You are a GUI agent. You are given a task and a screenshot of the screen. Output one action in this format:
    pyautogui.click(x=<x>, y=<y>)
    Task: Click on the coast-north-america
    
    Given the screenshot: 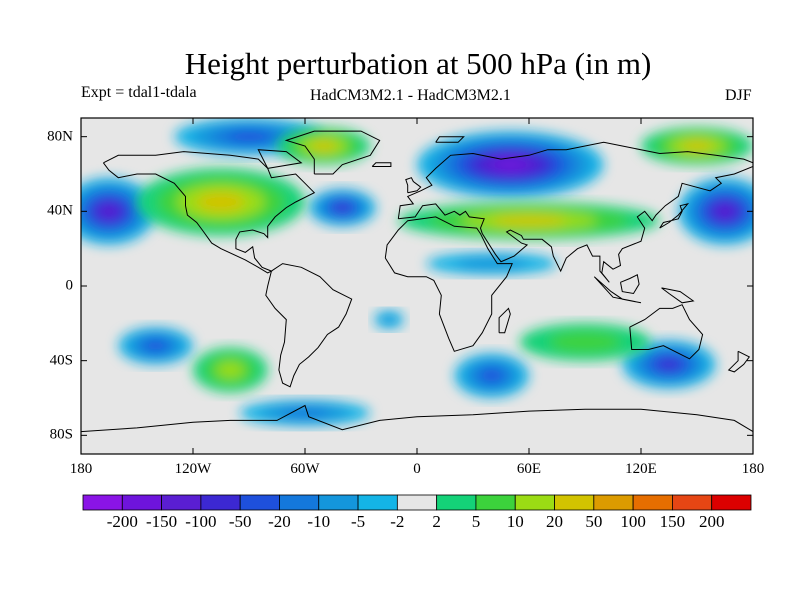 What is the action you would take?
    pyautogui.click(x=209, y=212)
    